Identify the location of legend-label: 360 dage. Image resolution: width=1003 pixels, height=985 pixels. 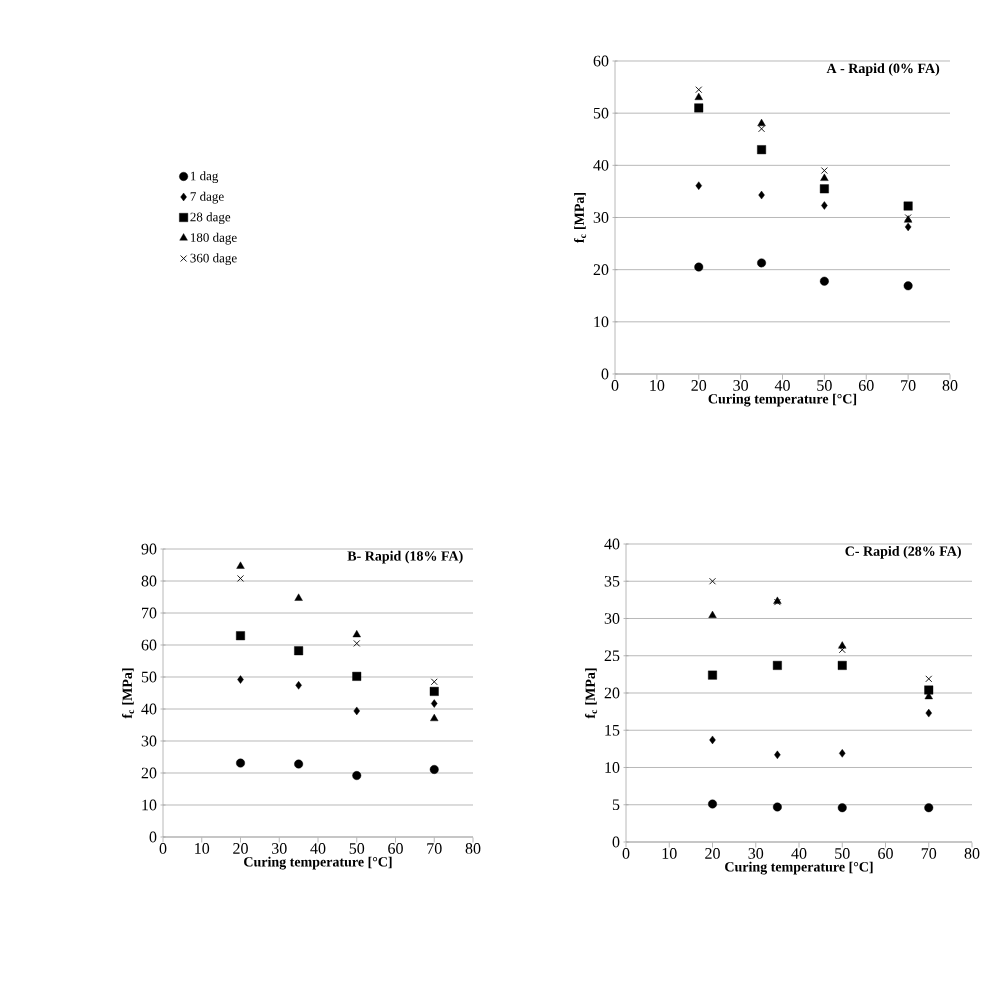
(213, 259).